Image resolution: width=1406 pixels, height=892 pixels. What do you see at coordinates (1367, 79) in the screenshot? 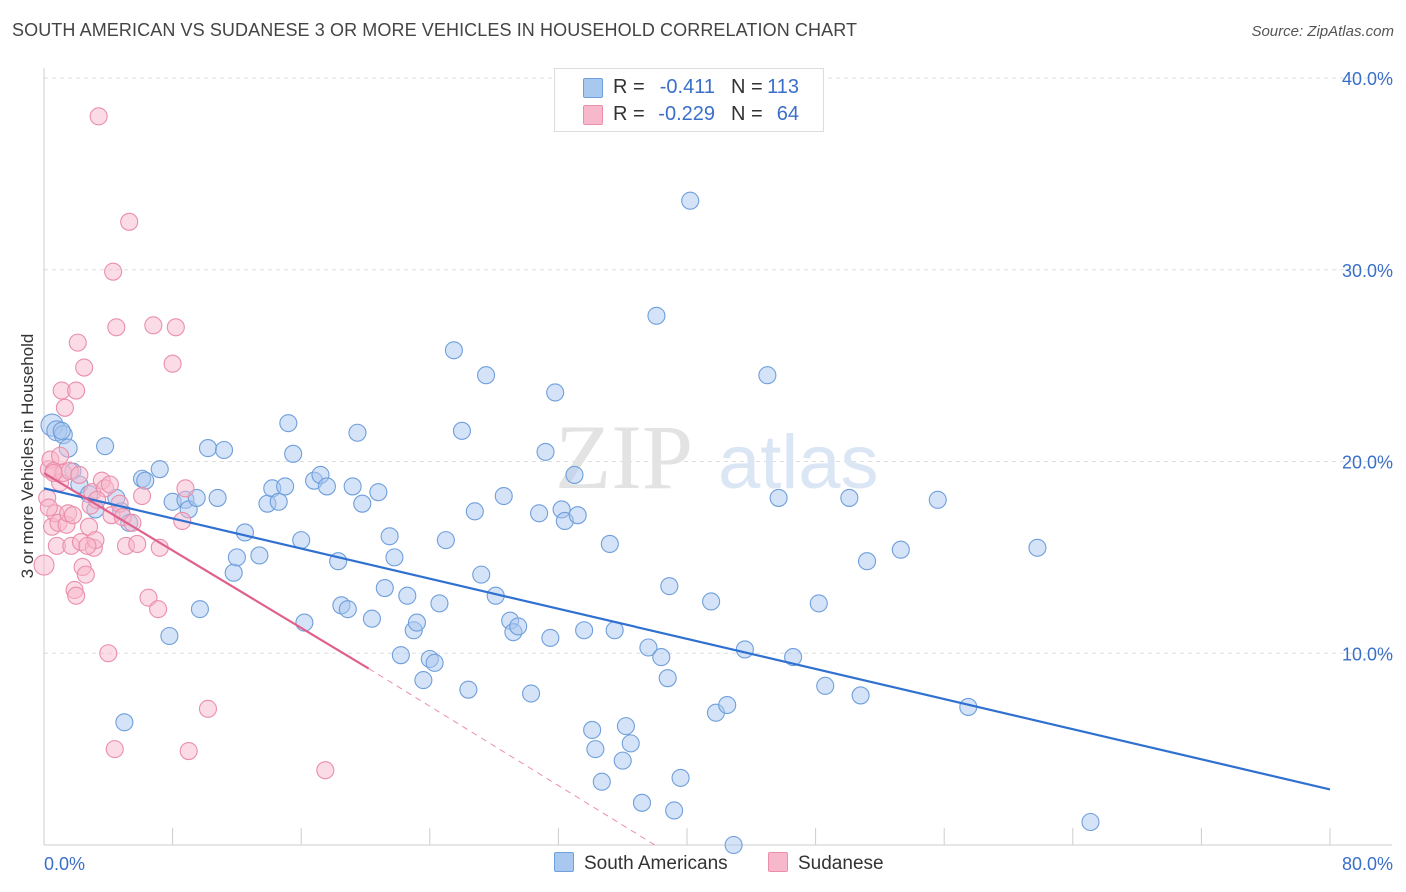
I see `y-tick-label: 40.0%` at bounding box center [1367, 79].